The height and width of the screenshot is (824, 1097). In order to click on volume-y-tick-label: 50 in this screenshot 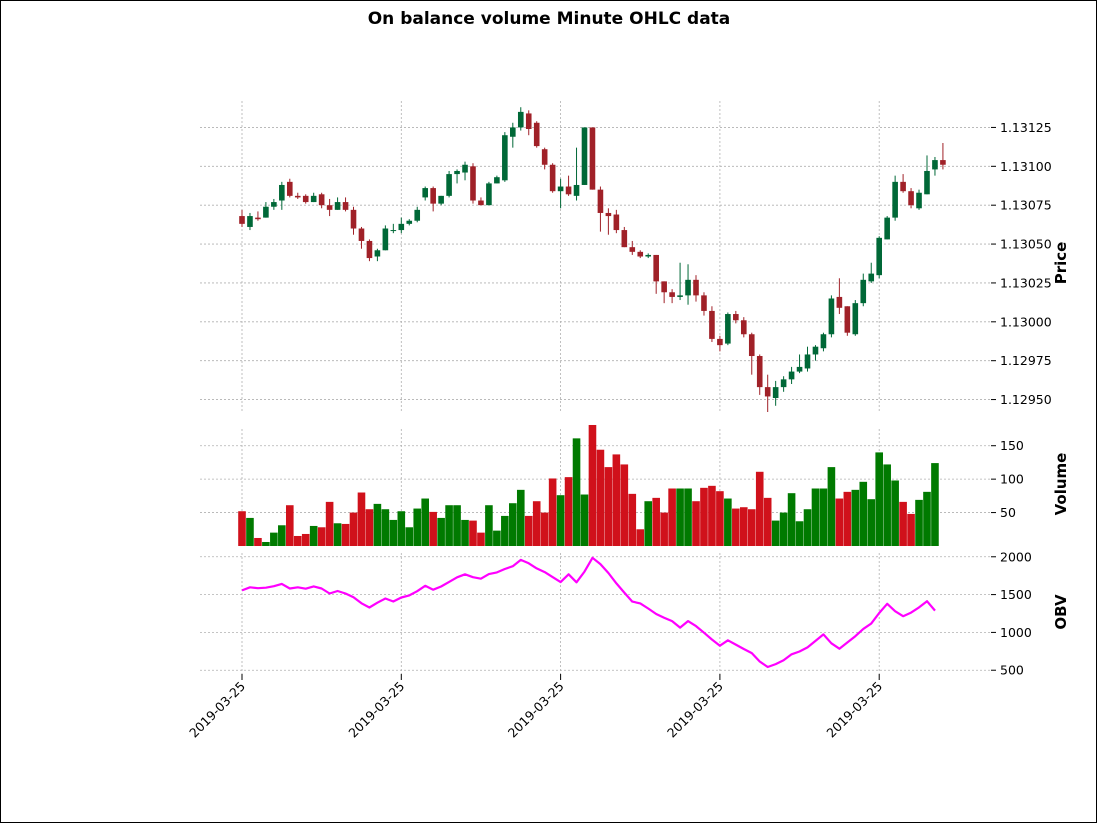, I will do `click(1008, 512)`.